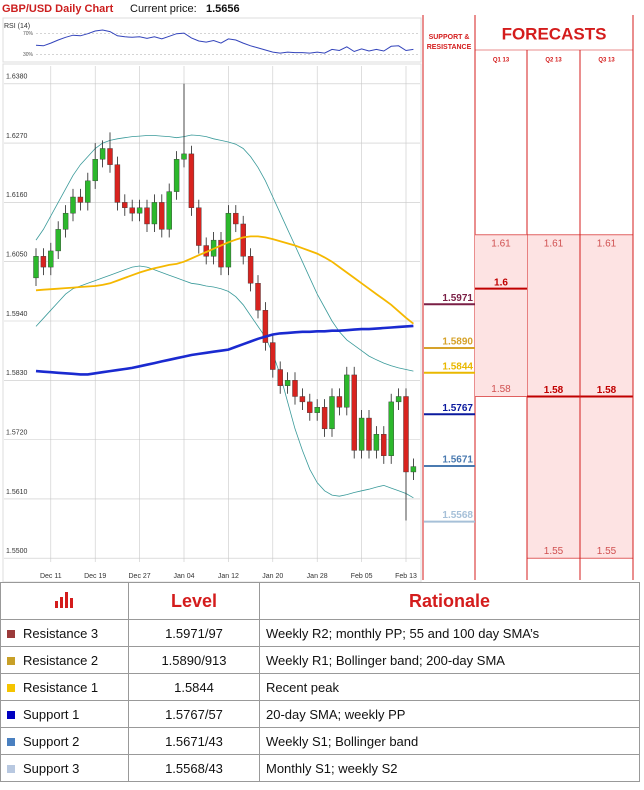 This screenshot has height=790, width=644. I want to click on rationale: Weekly S1; Bollinger band, so click(449, 741).